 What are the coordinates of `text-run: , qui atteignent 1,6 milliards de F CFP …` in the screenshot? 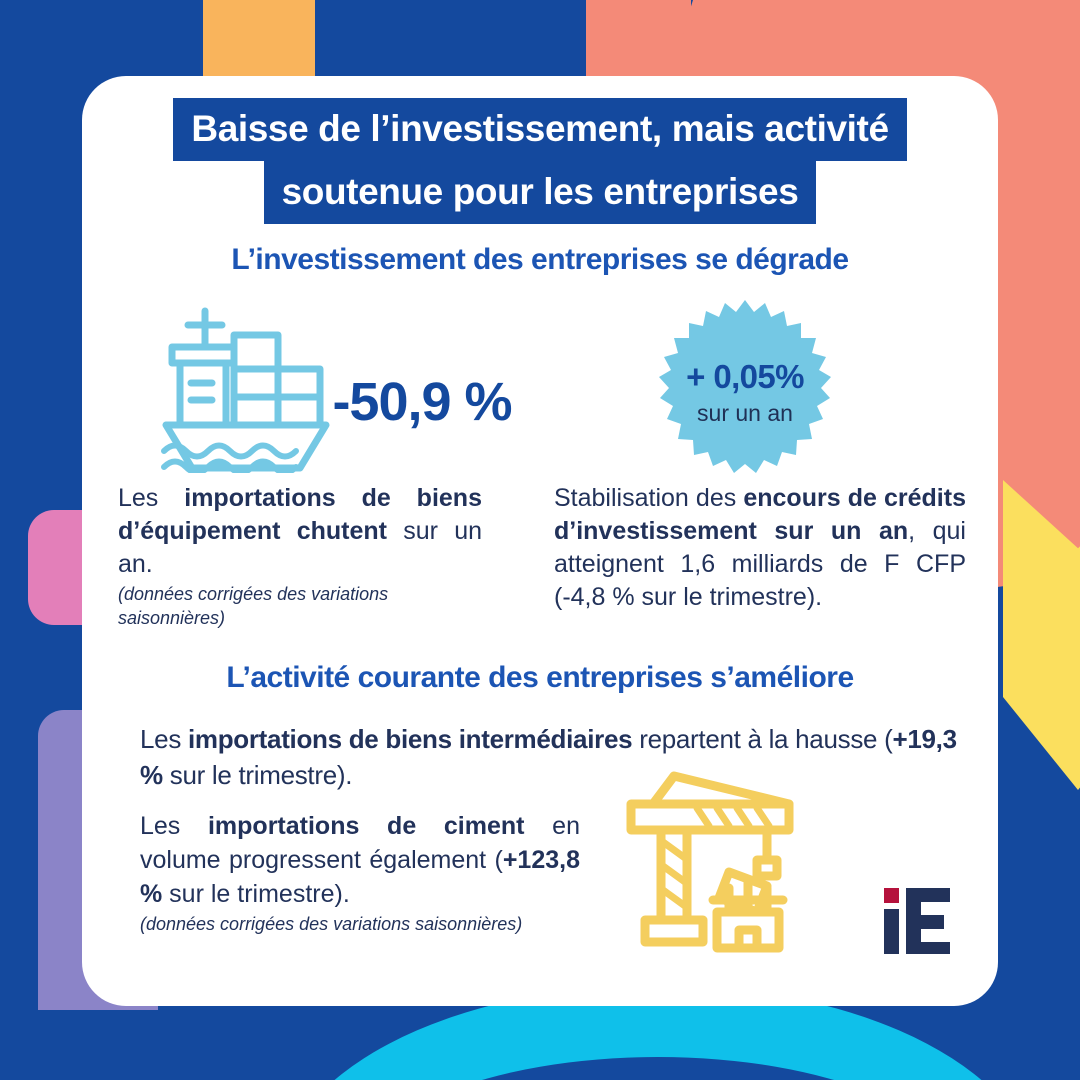 It's located at (760, 564).